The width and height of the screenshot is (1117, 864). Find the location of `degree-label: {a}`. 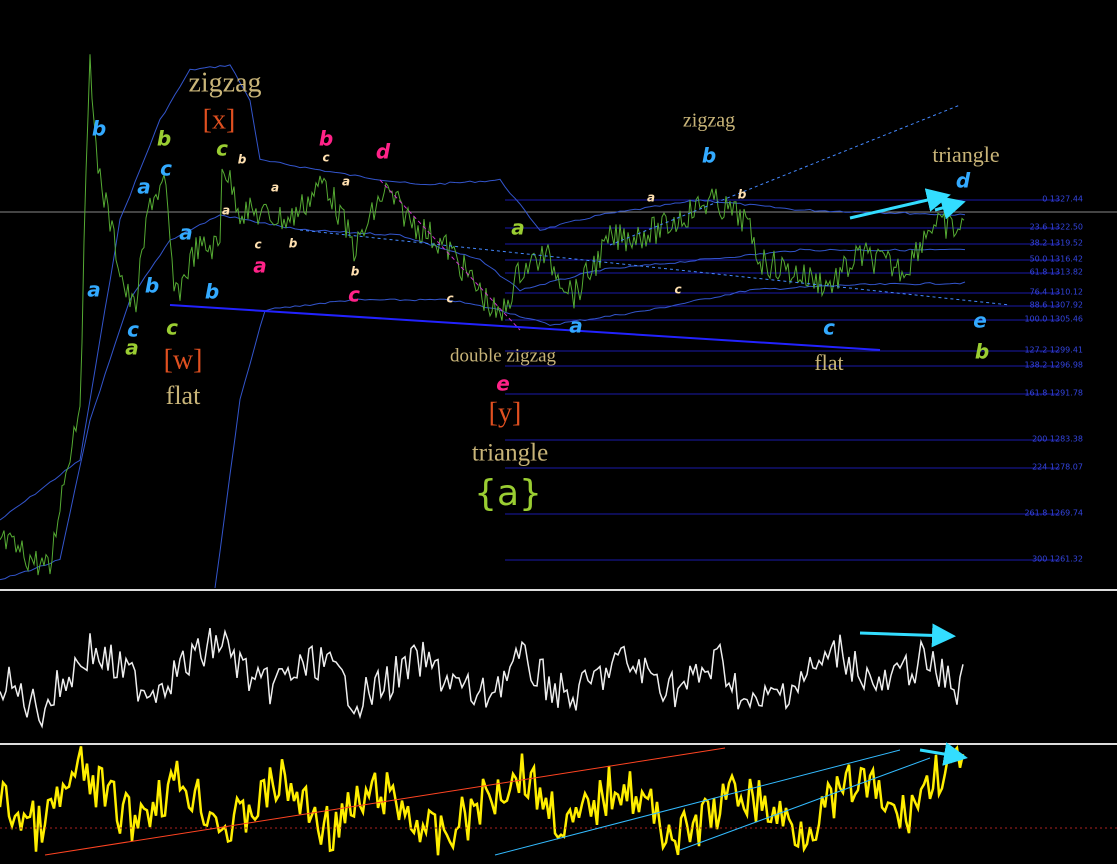

degree-label: {a} is located at coordinates (508, 493).